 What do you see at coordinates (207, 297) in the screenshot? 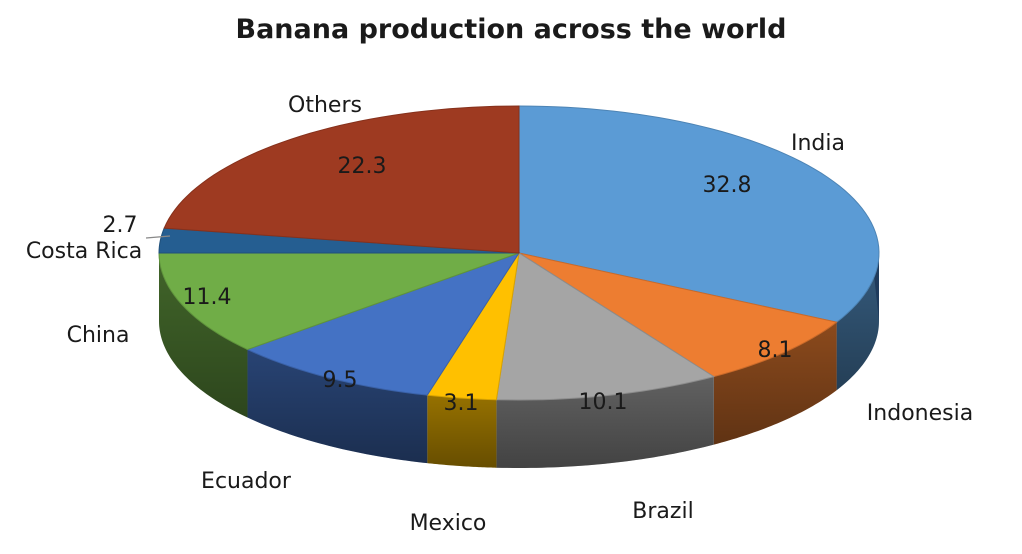
I see `value-label-china: 11.4` at bounding box center [207, 297].